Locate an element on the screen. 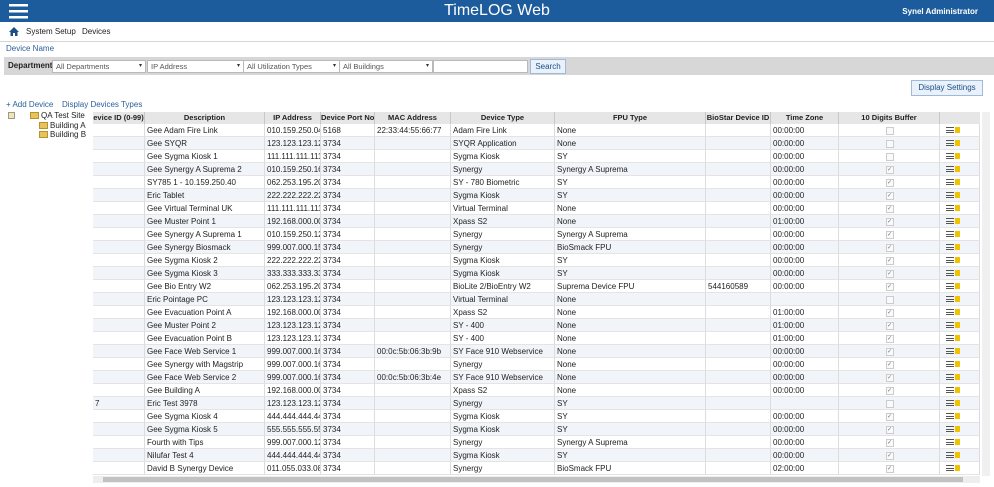 Image resolution: width=994 pixels, height=487 pixels. tree-node: Building B is located at coordinates (68, 134).